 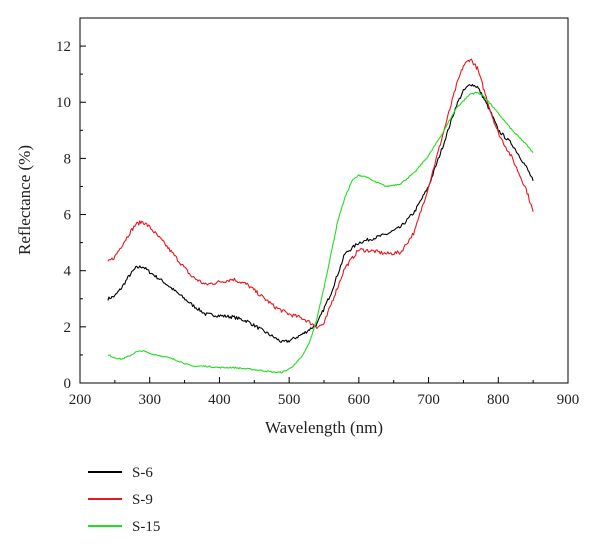 I want to click on x-tick-label: 300, so click(x=149, y=400).